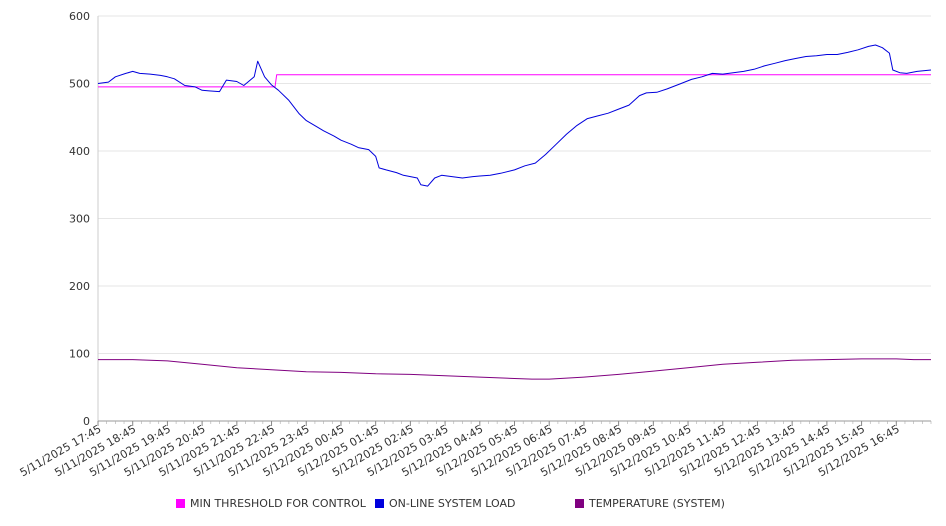  I want to click on legend-label-system-load: ON-LINE SYSTEM LOAD, so click(452, 503).